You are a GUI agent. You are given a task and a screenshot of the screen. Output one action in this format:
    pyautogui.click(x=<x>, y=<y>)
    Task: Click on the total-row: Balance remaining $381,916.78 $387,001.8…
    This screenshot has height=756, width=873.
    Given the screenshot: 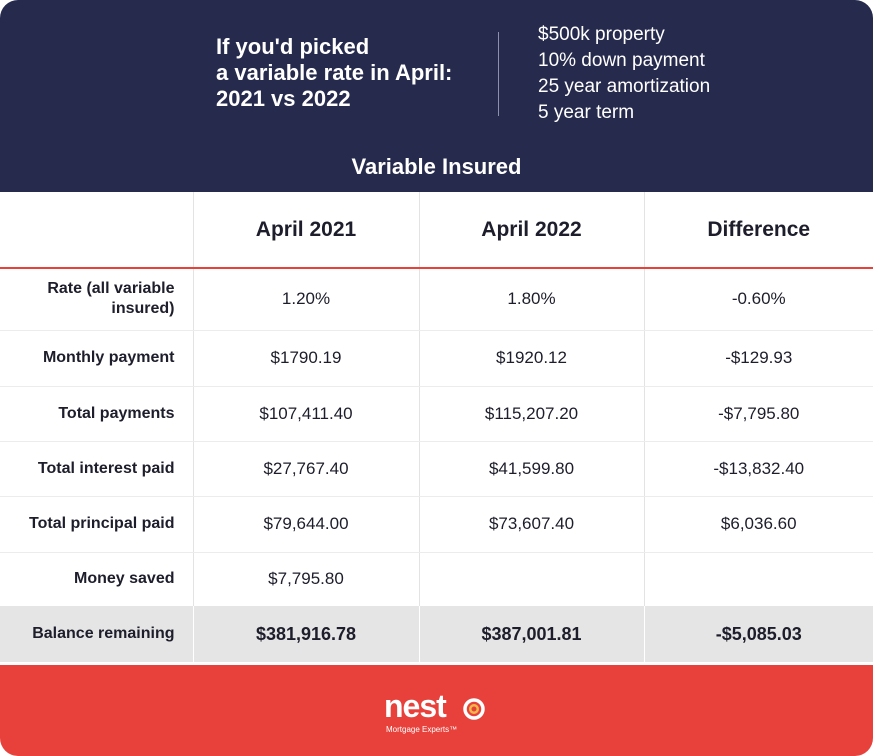 What is the action you would take?
    pyautogui.click(x=436, y=634)
    